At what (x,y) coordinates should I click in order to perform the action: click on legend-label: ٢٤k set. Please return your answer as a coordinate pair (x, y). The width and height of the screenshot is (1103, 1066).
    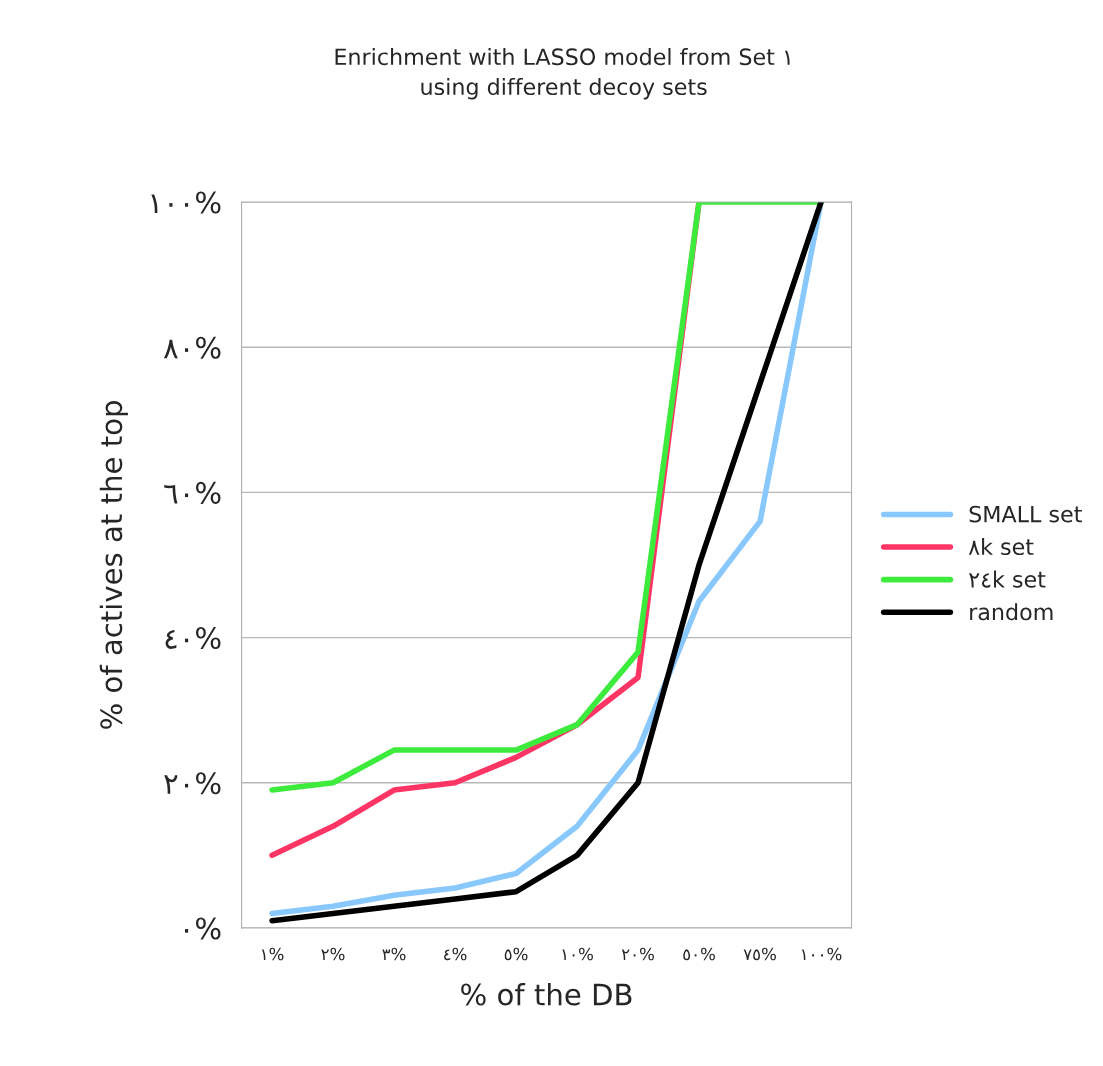
    Looking at the image, I should click on (1007, 579).